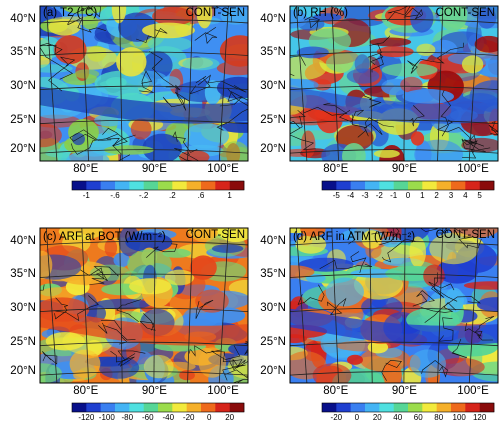 The height and width of the screenshot is (444, 500). Describe the element at coordinates (201, 195) in the screenshot. I see `colorbar-tick-label: .6` at that location.